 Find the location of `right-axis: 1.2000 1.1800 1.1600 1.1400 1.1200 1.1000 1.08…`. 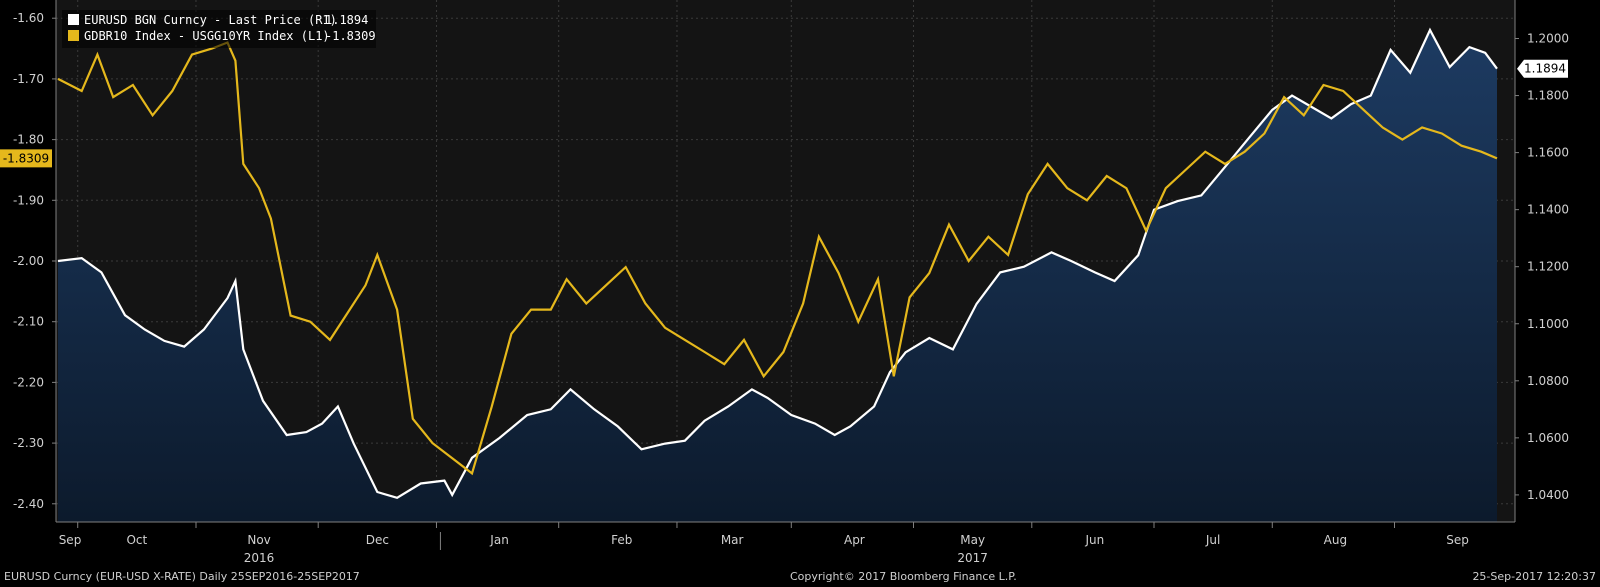

right-axis: 1.2000 1.1800 1.1600 1.1400 1.1200 1.1000 1.08… is located at coordinates (1541, 261).